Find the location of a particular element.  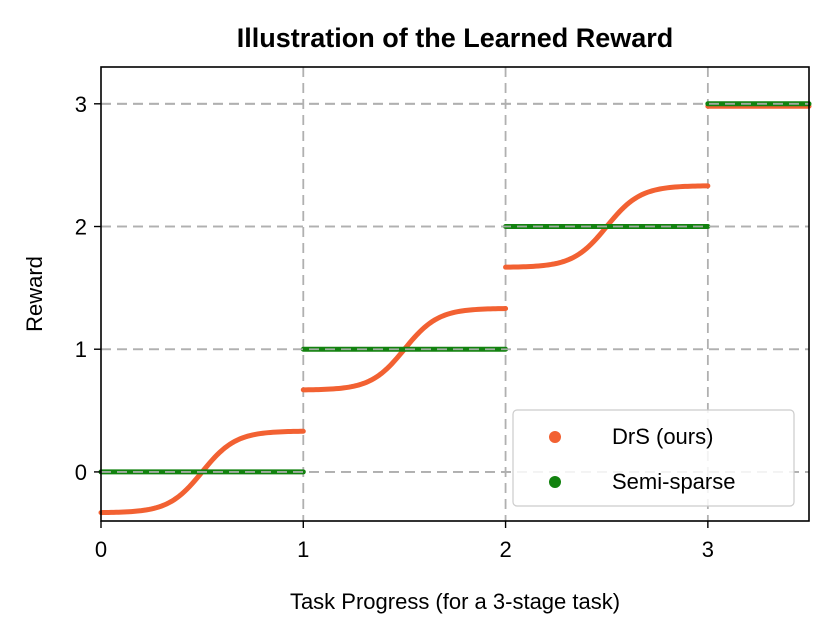

x-tick-label: 2 is located at coordinates (505, 549).